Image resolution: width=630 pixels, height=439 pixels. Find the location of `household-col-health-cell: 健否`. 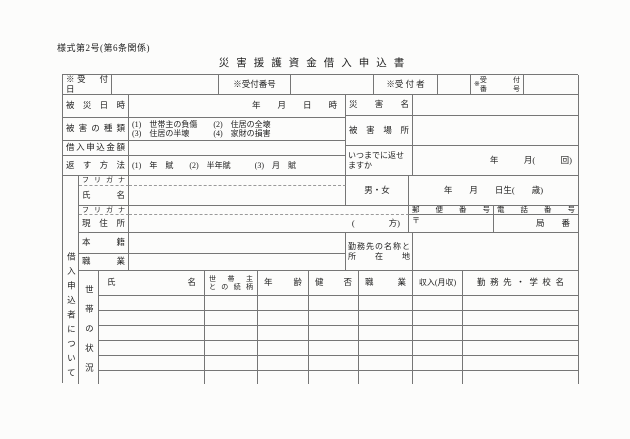

household-col-health-cell: 健否 is located at coordinates (334, 283).